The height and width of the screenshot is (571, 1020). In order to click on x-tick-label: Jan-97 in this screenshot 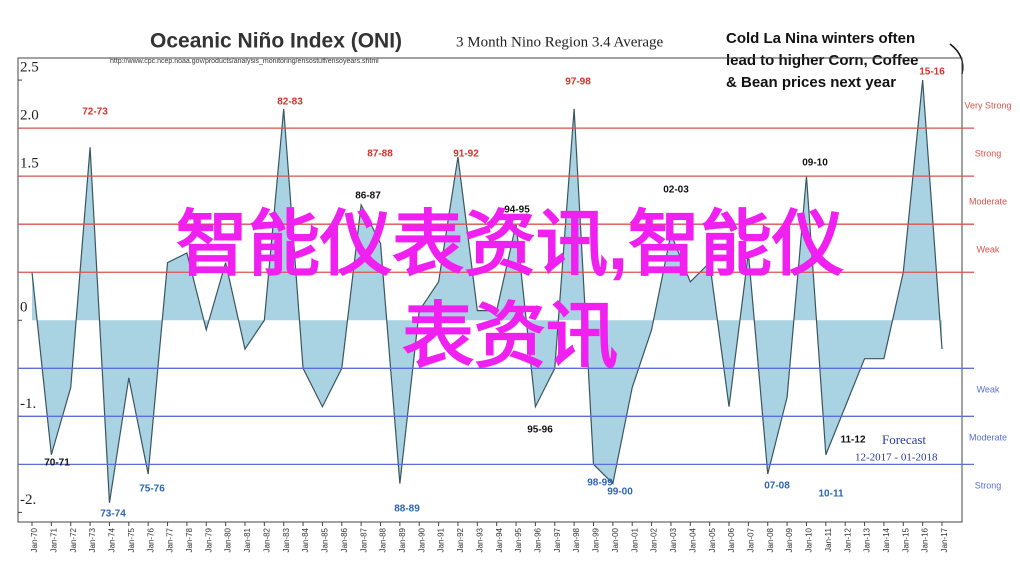, I will do `click(557, 539)`.